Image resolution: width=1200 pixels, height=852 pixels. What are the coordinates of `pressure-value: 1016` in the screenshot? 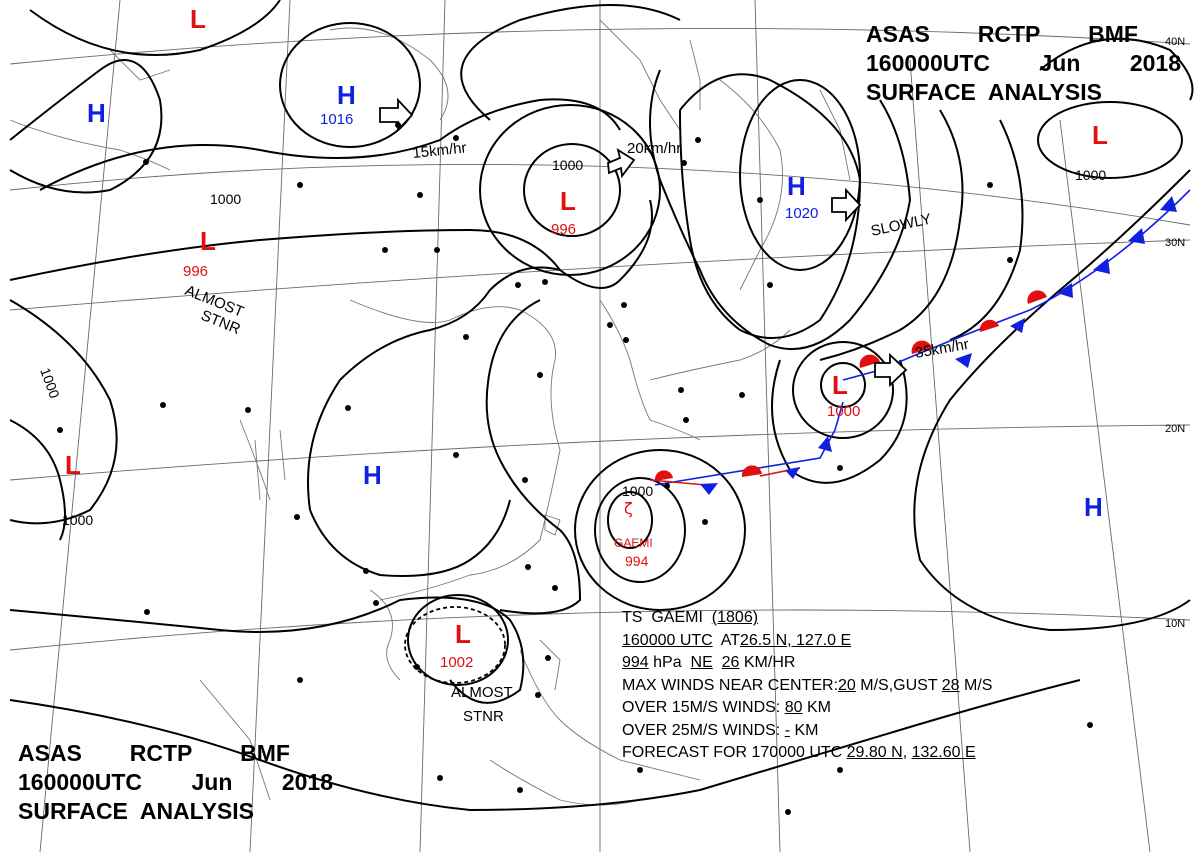 It's located at (336, 119).